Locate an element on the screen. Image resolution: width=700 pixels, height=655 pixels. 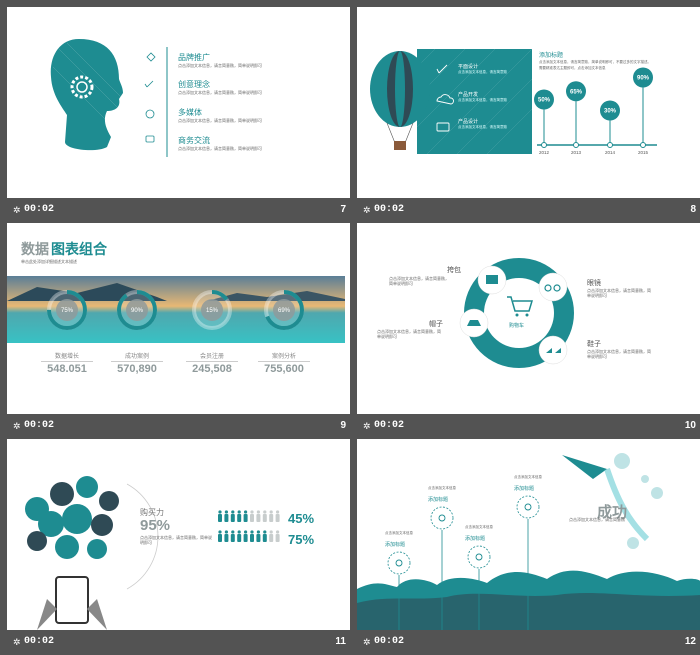
hot-air-balloon-illustration is located at coordinates (400, 100).